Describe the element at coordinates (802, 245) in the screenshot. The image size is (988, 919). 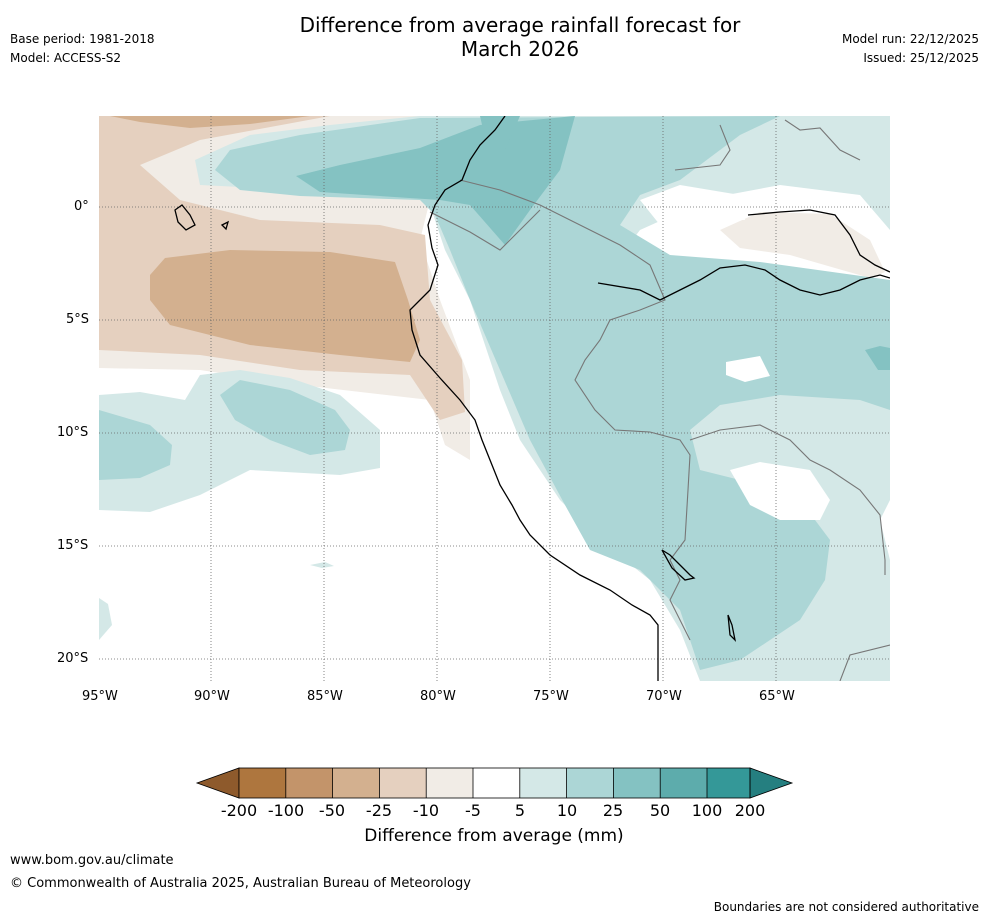
I see `dry-patch-east` at that location.